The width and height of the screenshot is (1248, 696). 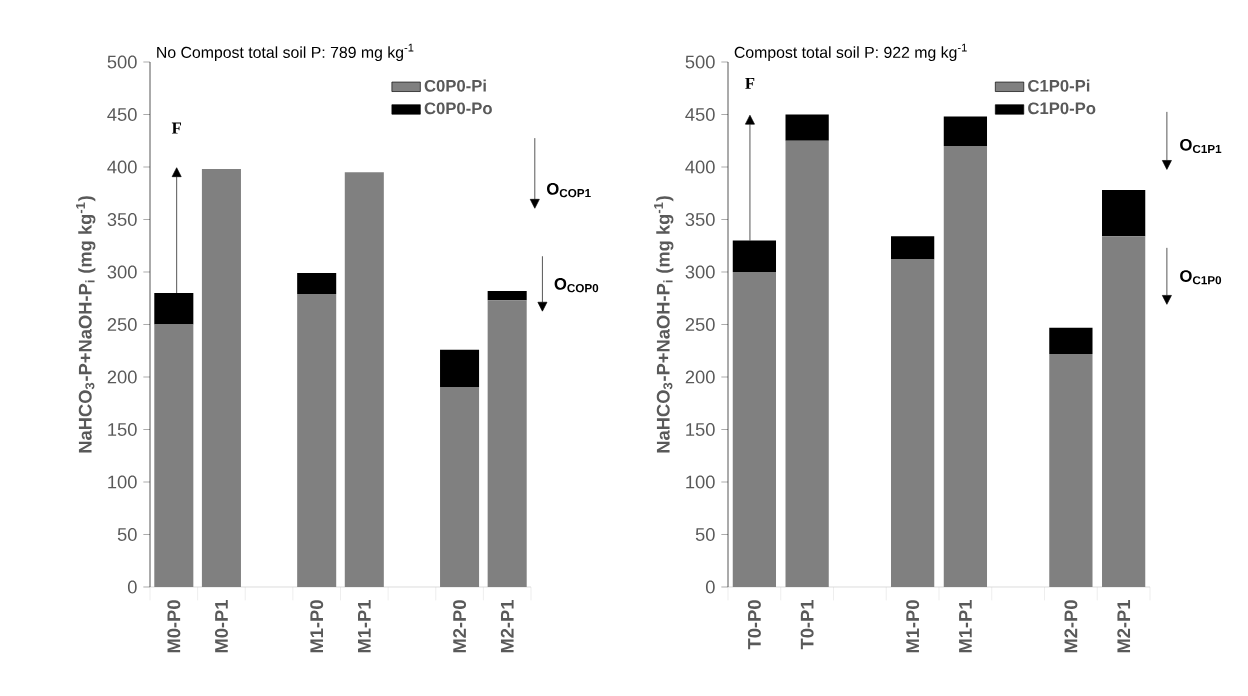 What do you see at coordinates (455, 85) in the screenshot?
I see `legend-label: C0P0-Pi` at bounding box center [455, 85].